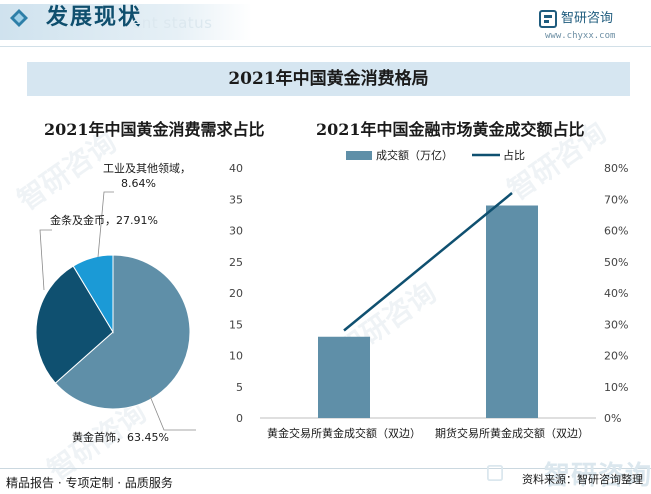  I want to click on diamond-icon, so click(19, 18).